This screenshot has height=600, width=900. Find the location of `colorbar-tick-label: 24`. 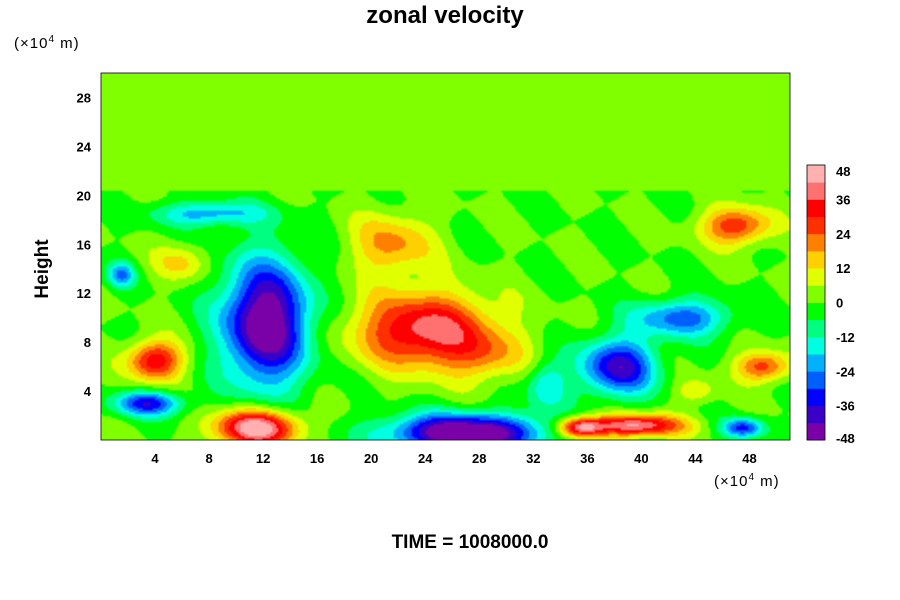

colorbar-tick-label: 24 is located at coordinates (843, 234).